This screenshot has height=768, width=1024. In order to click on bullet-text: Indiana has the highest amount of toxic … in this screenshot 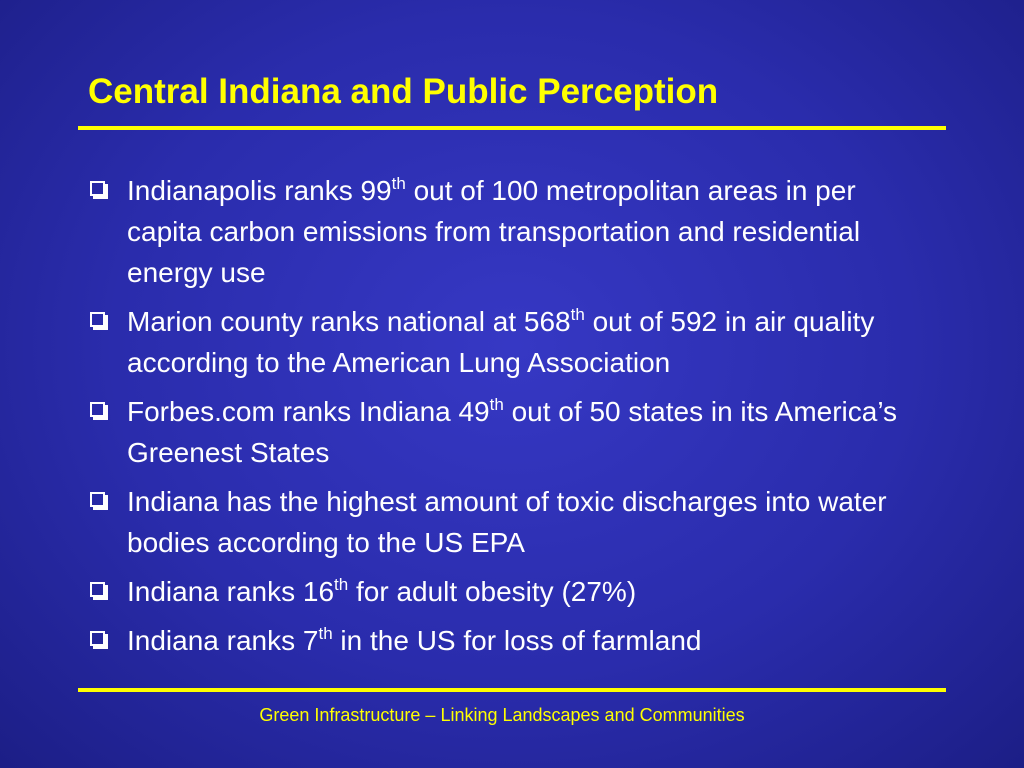, I will do `click(507, 522)`.